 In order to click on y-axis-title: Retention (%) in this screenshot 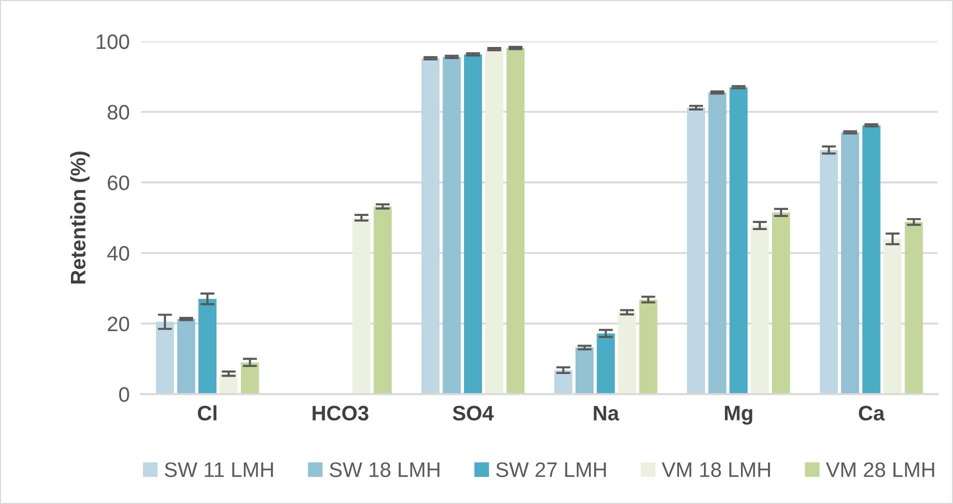, I will do `click(80, 218)`.